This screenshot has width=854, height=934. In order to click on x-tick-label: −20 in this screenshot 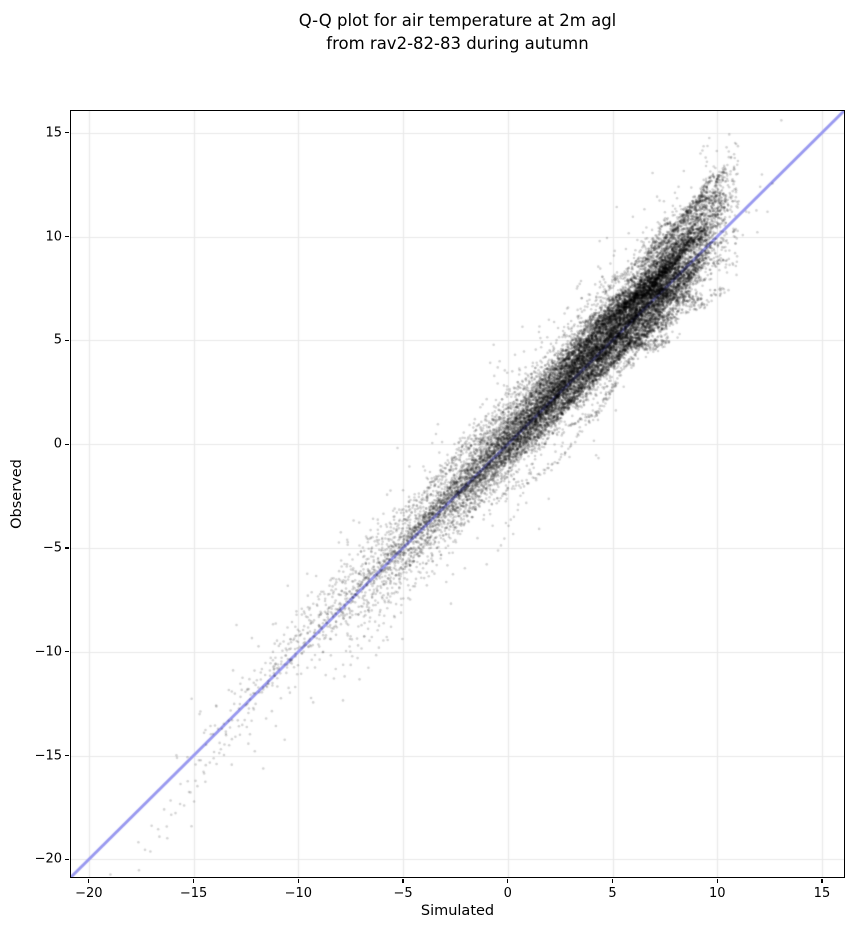, I will do `click(89, 893)`.